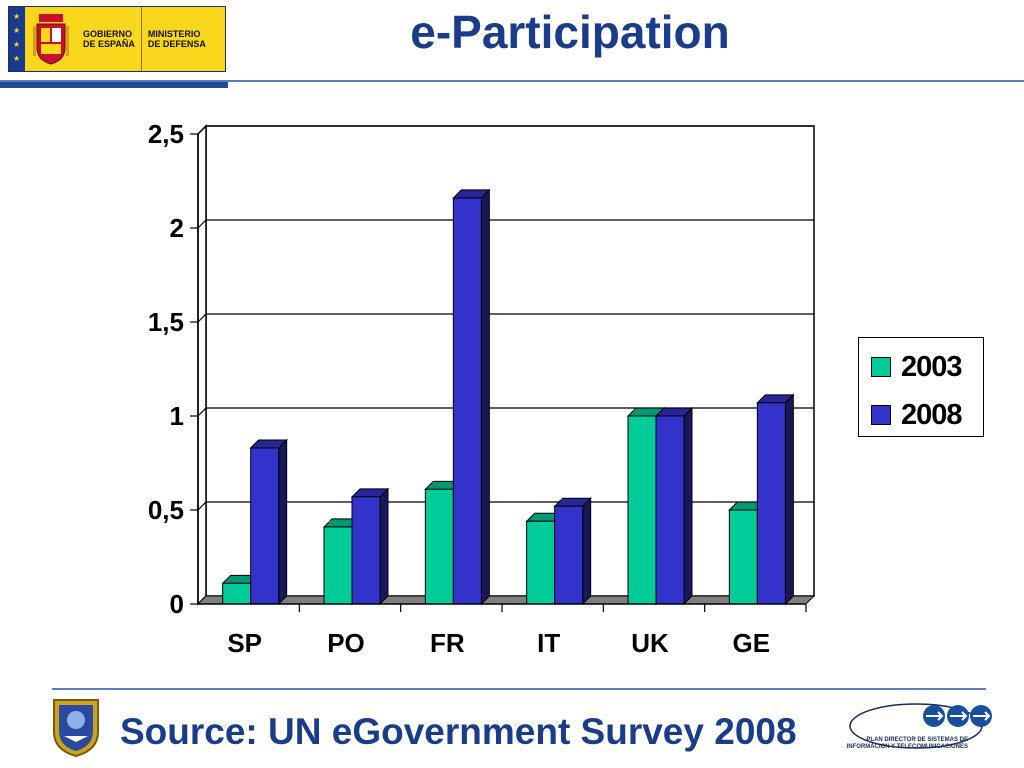 Image resolution: width=1024 pixels, height=768 pixels. Describe the element at coordinates (570, 32) in the screenshot. I see `page-title: e-Participation` at that location.